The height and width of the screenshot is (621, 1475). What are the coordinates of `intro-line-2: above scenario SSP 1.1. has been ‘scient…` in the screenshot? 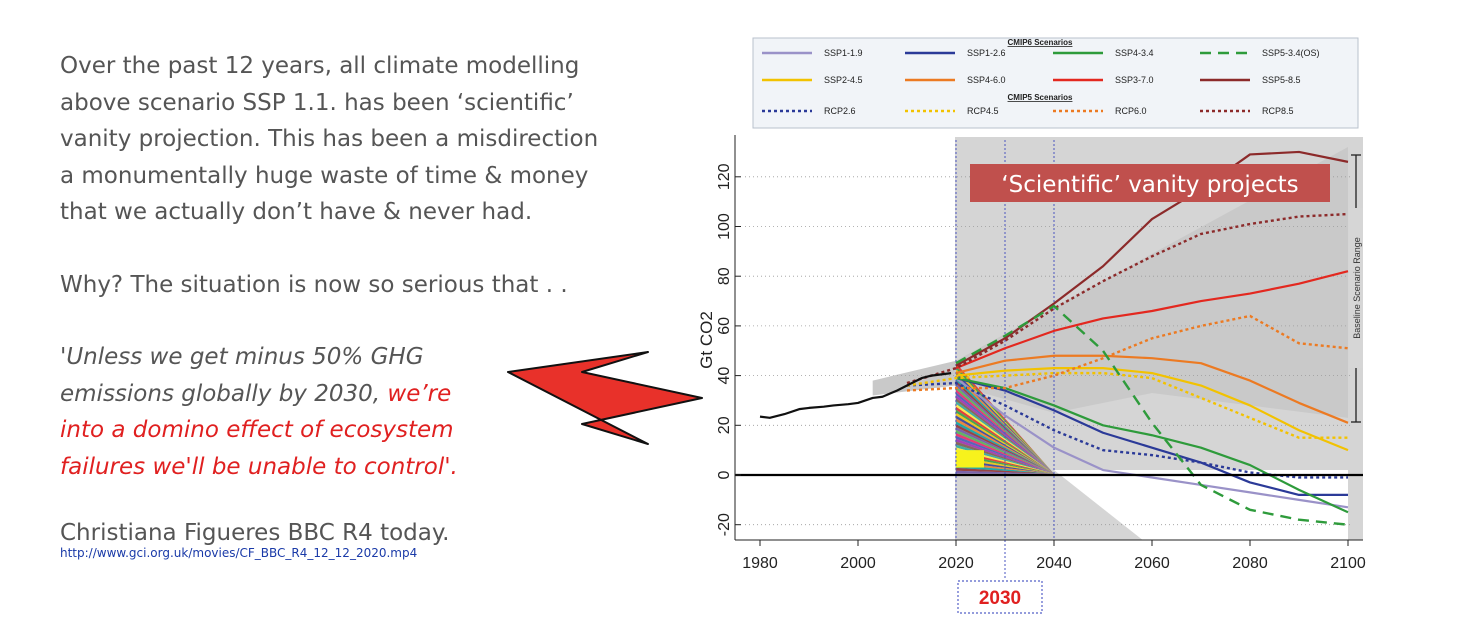 It's located at (317, 102).